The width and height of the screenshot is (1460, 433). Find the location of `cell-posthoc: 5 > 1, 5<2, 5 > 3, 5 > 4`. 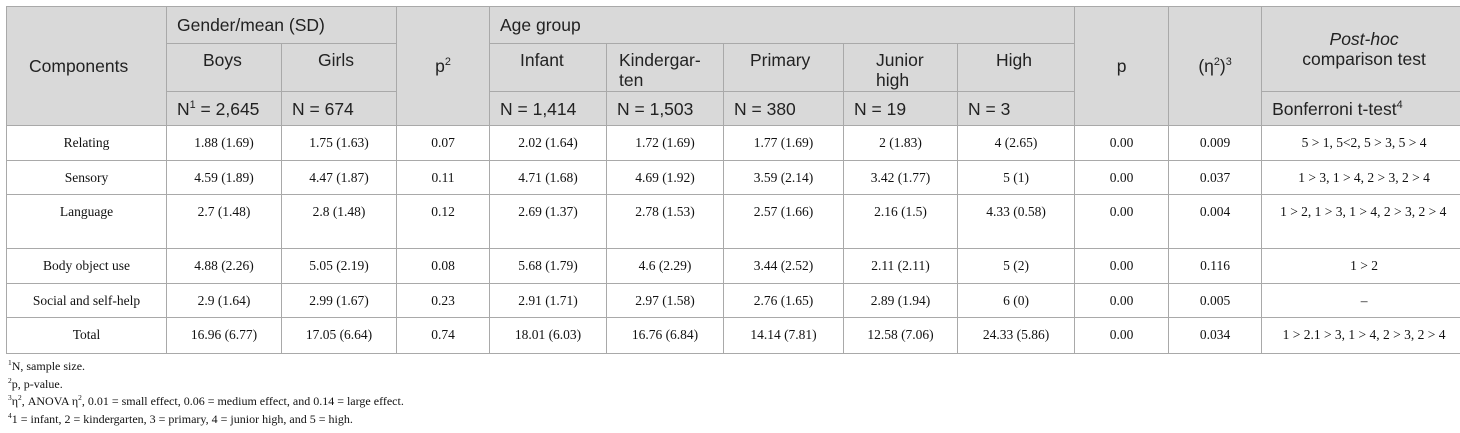

cell-posthoc: 5 > 1, 5<2, 5 > 3, 5 > 4 is located at coordinates (1360, 143).